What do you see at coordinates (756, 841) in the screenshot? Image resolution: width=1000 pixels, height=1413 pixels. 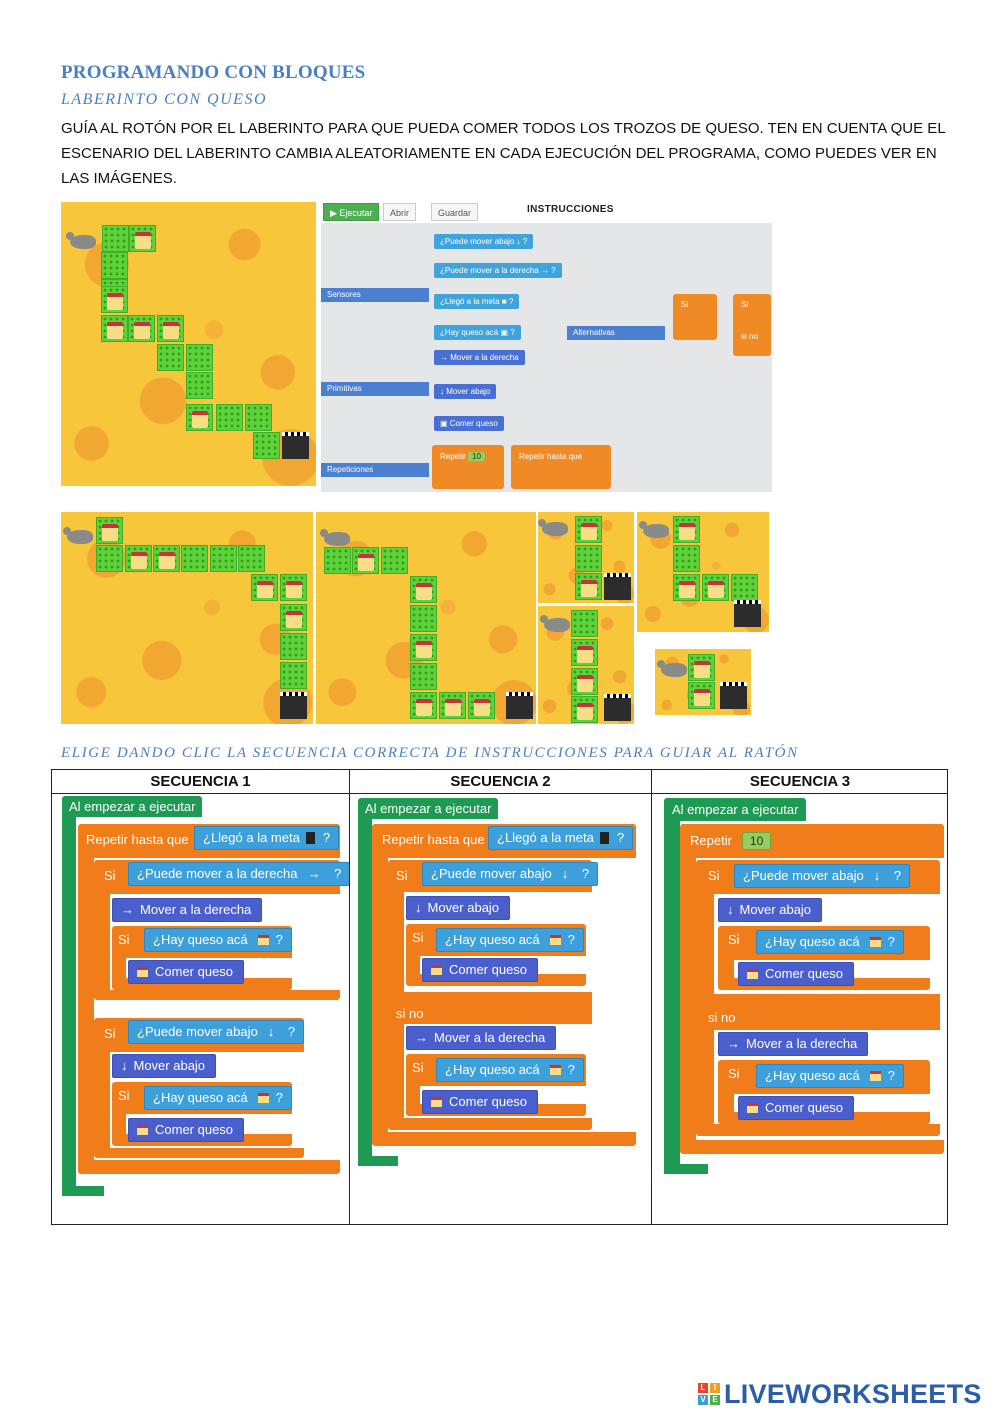 I see `repeat-count: 10` at bounding box center [756, 841].